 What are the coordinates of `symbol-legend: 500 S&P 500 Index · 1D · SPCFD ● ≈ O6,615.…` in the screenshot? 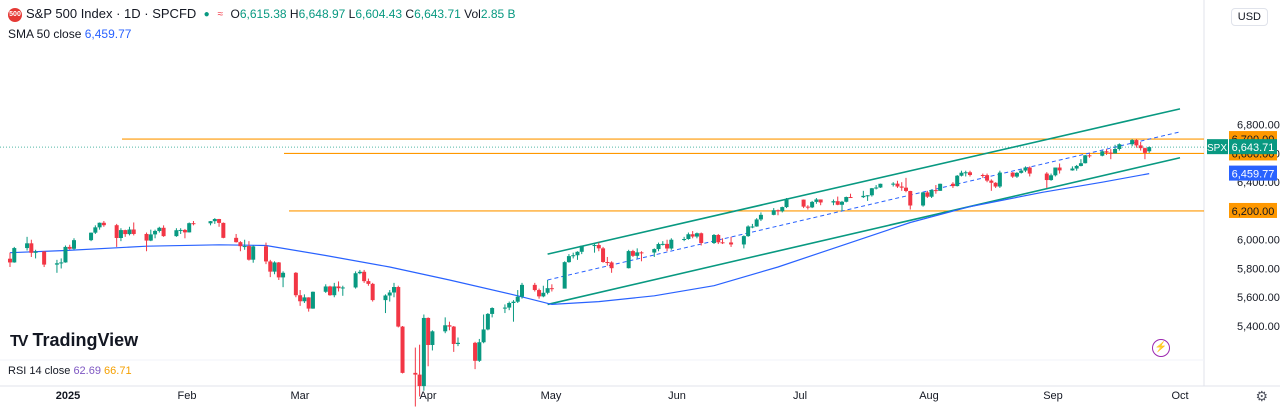 It's located at (262, 14).